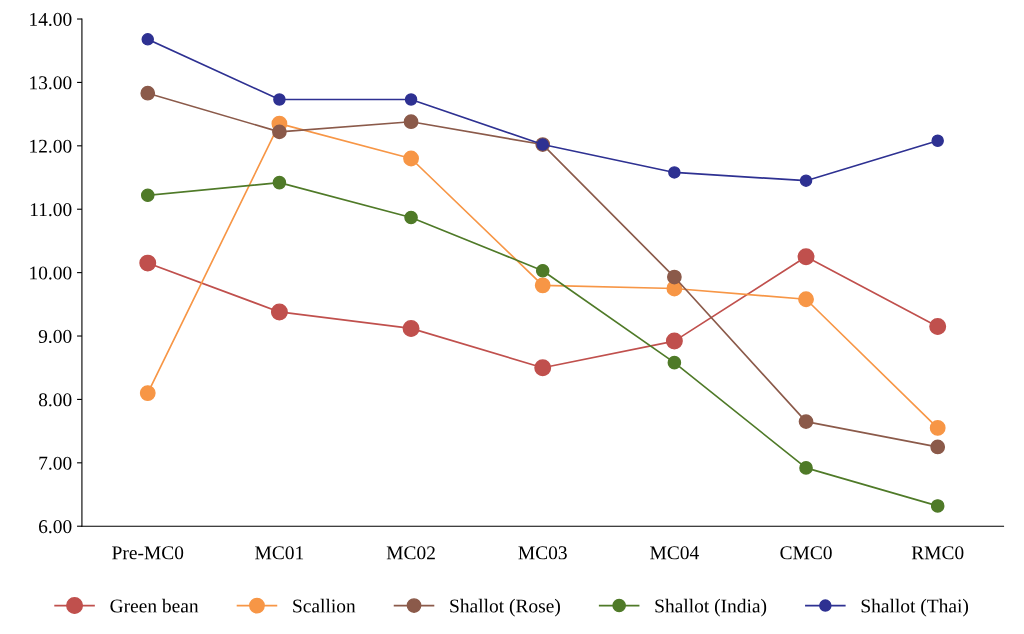 The image size is (1024, 634). Describe the element at coordinates (55, 400) in the screenshot. I see `y-tick-label: 8.00` at that location.